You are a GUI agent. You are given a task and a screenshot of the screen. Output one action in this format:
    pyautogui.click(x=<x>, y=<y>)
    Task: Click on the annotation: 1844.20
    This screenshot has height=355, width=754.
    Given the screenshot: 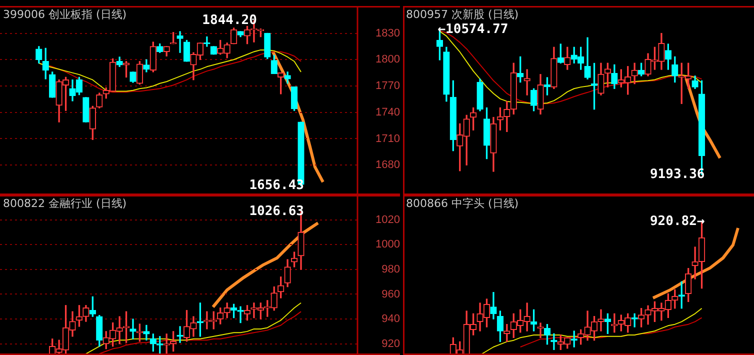 What is the action you would take?
    pyautogui.click(x=230, y=20)
    